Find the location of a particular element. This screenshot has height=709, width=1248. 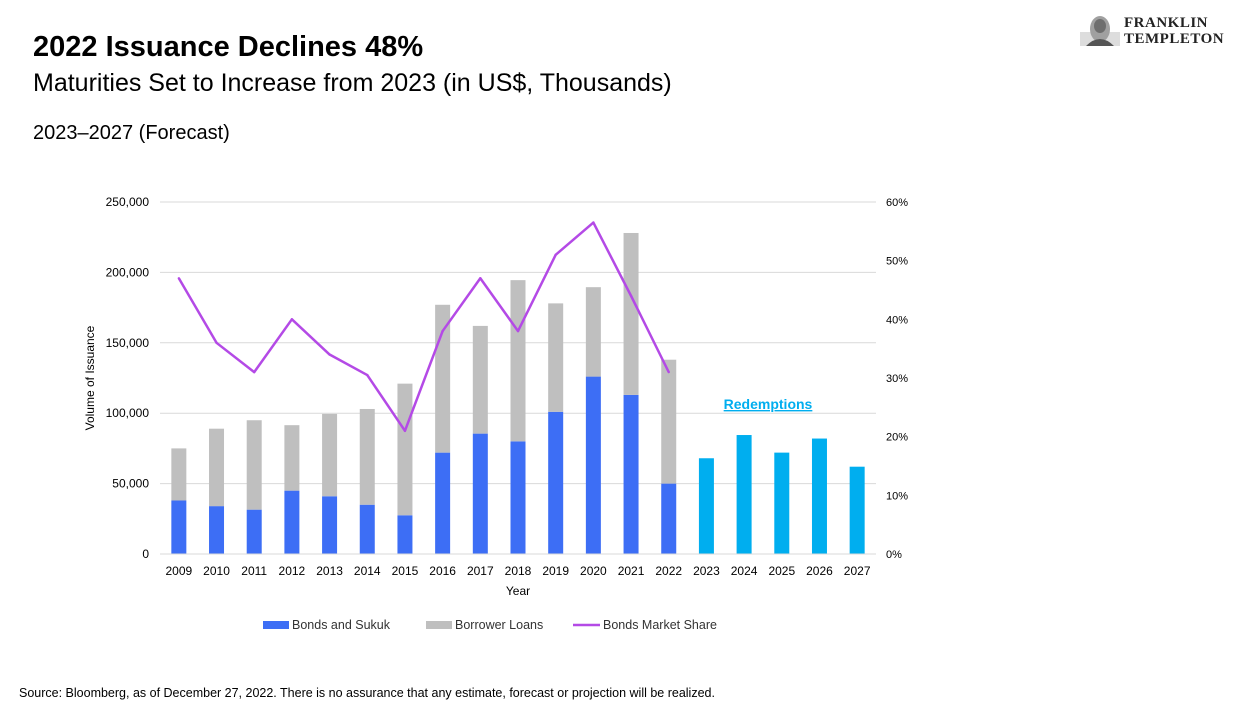

x-tick-label: 2027 is located at coordinates (857, 571).